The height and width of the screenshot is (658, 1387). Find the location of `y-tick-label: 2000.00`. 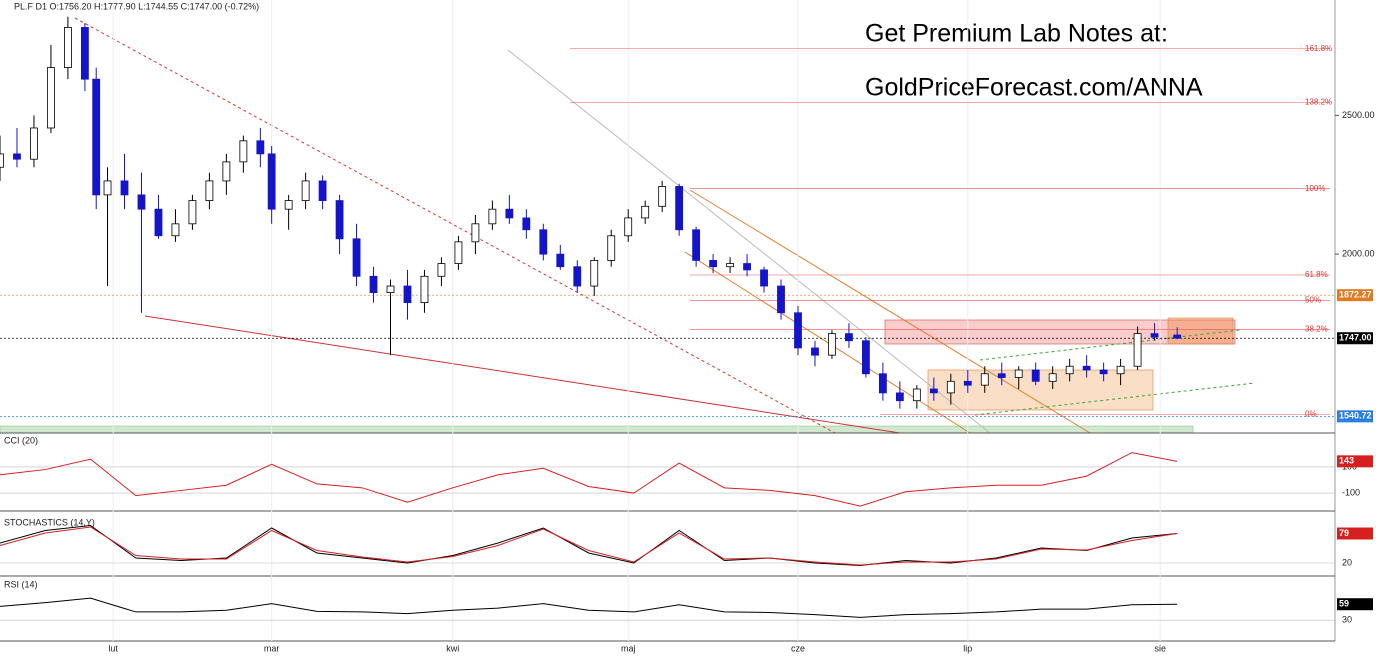

y-tick-label: 2000.00 is located at coordinates (1358, 254).